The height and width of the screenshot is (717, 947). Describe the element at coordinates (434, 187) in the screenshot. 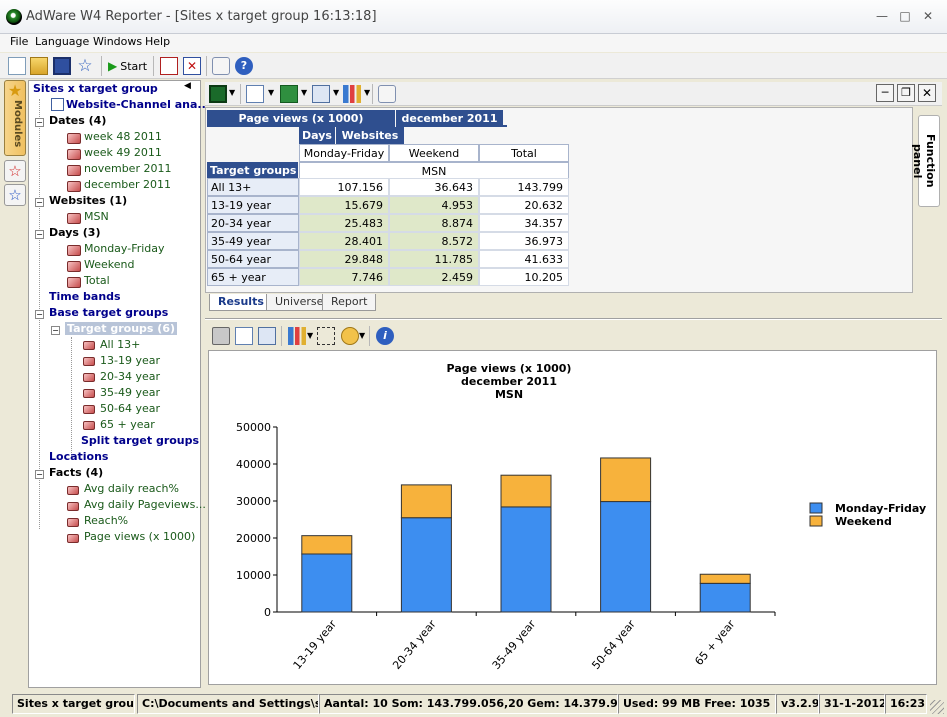

I see `grid-cell: 36.643` at that location.